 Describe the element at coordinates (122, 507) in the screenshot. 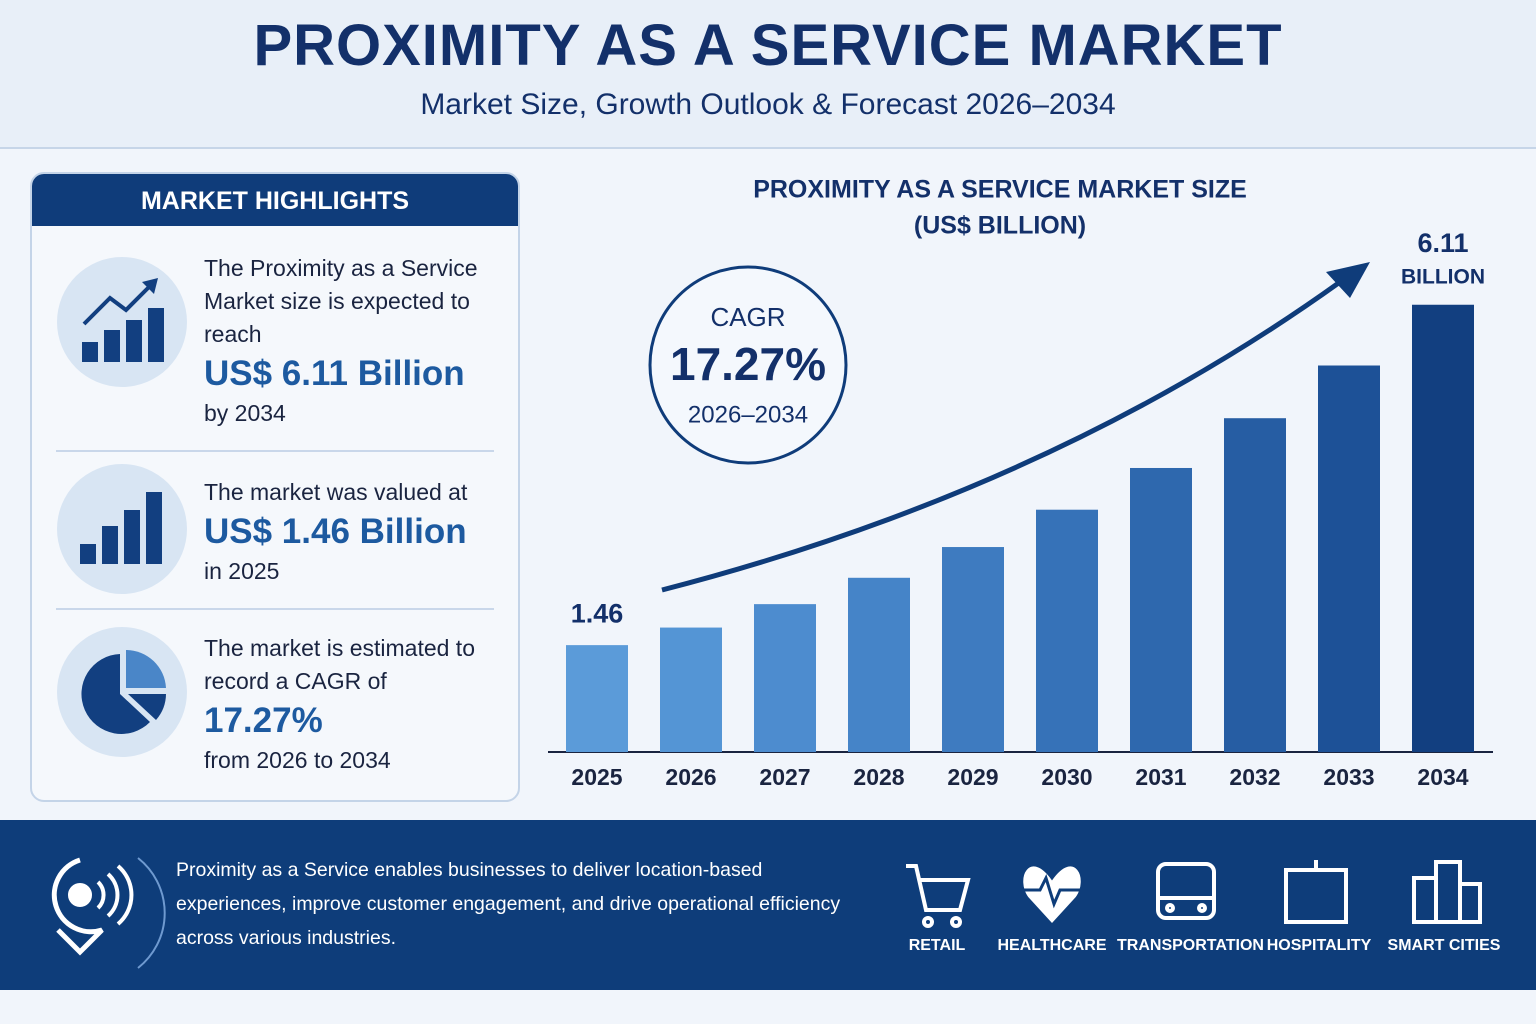

I see `panel-icons` at that location.